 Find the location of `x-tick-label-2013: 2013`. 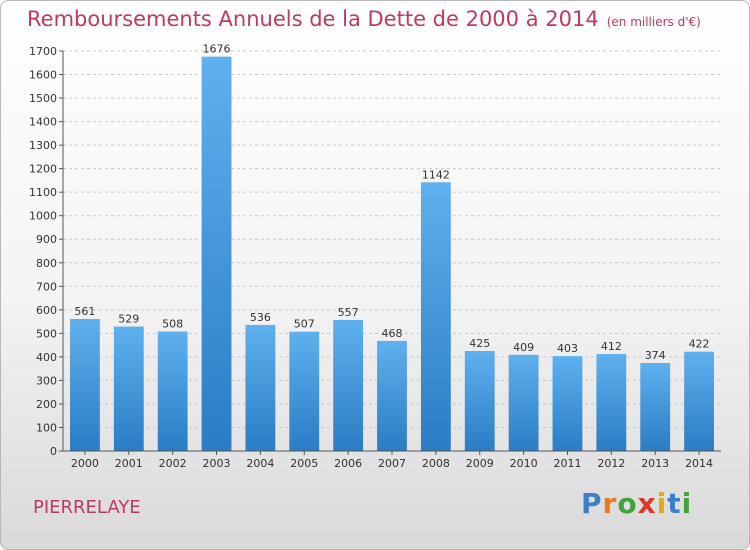

x-tick-label-2013: 2013 is located at coordinates (655, 463).